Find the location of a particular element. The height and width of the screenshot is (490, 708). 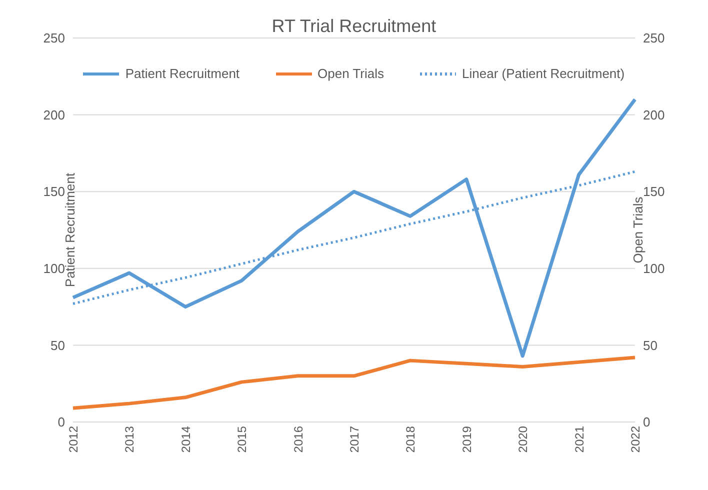

y2-tick-label: 0 is located at coordinates (646, 422).